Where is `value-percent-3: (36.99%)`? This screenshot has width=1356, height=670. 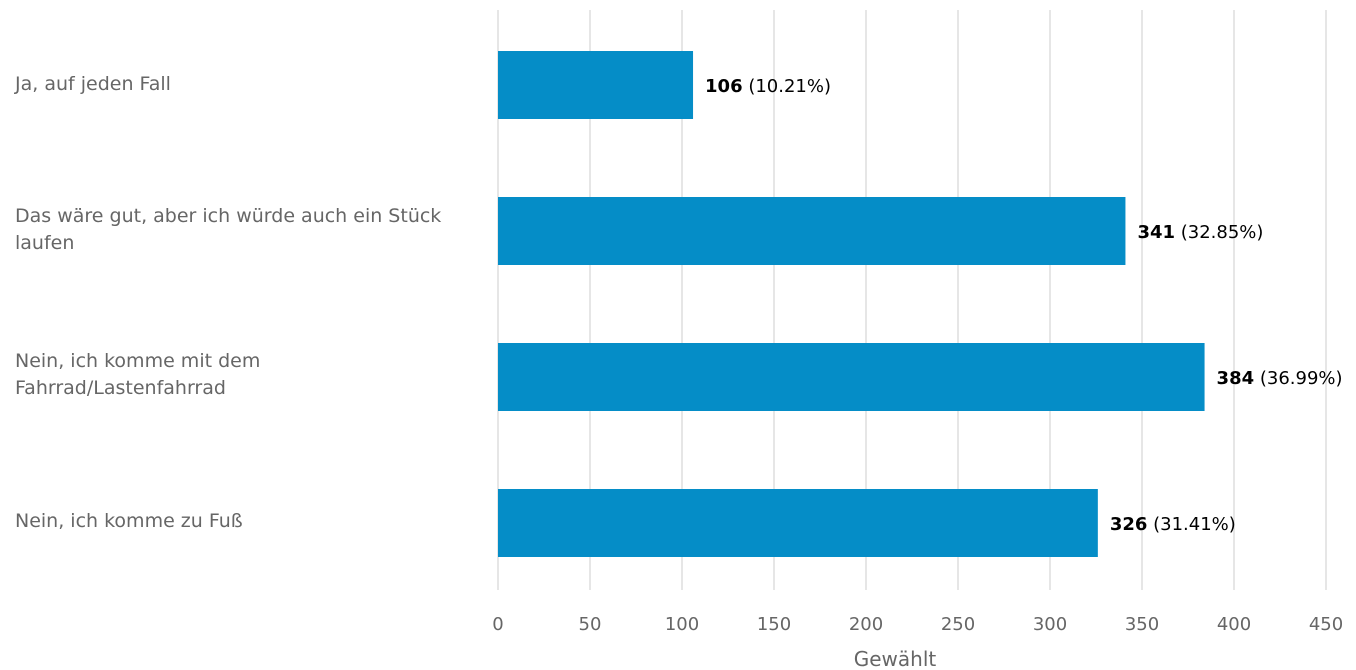
value-percent-3: (36.99%) is located at coordinates (1298, 378).